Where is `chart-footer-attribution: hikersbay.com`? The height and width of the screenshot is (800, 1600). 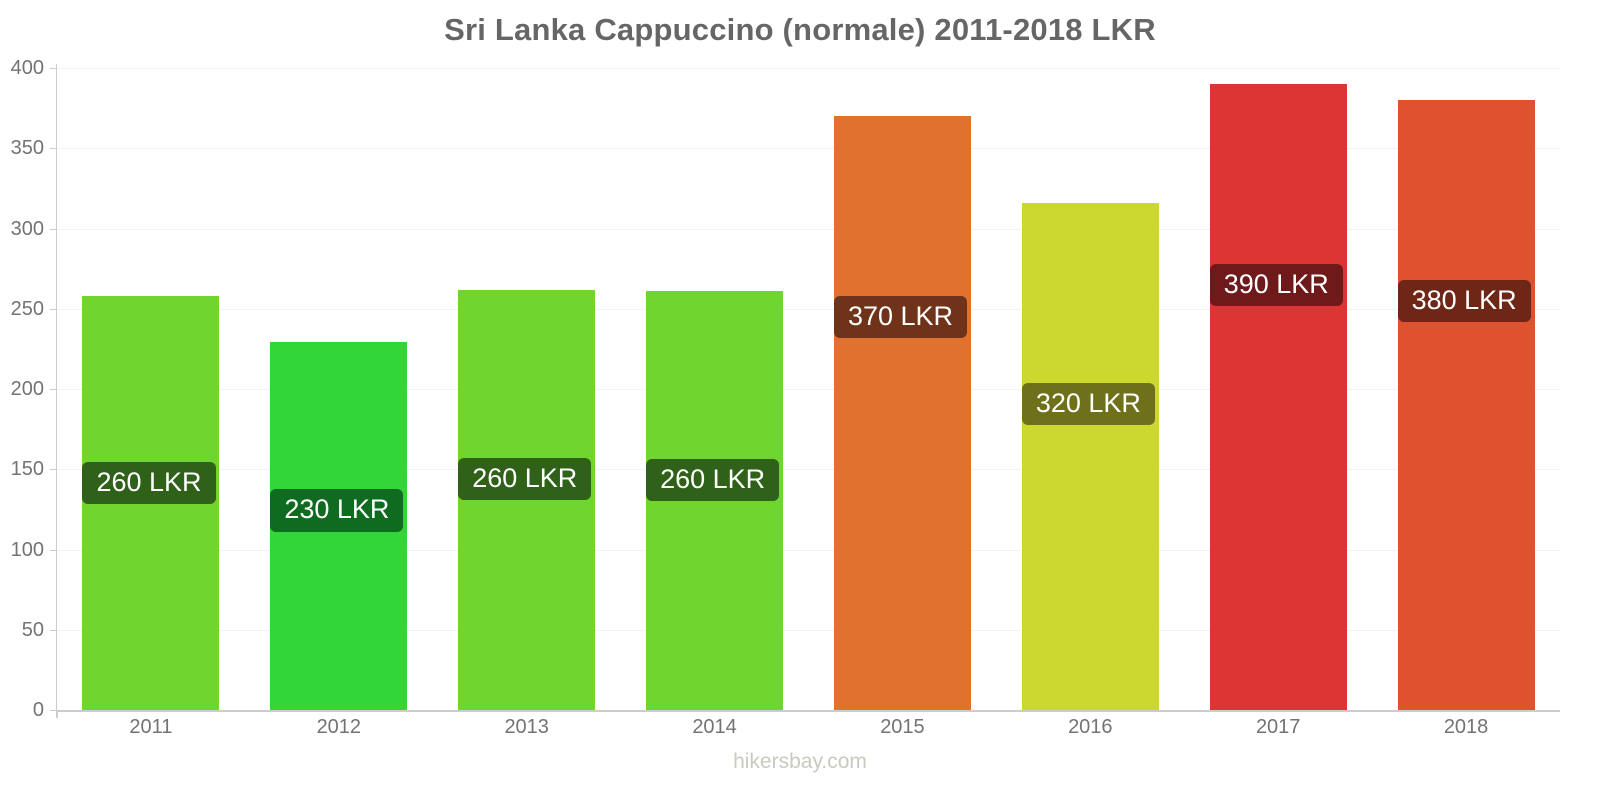
chart-footer-attribution: hikersbay.com is located at coordinates (800, 761).